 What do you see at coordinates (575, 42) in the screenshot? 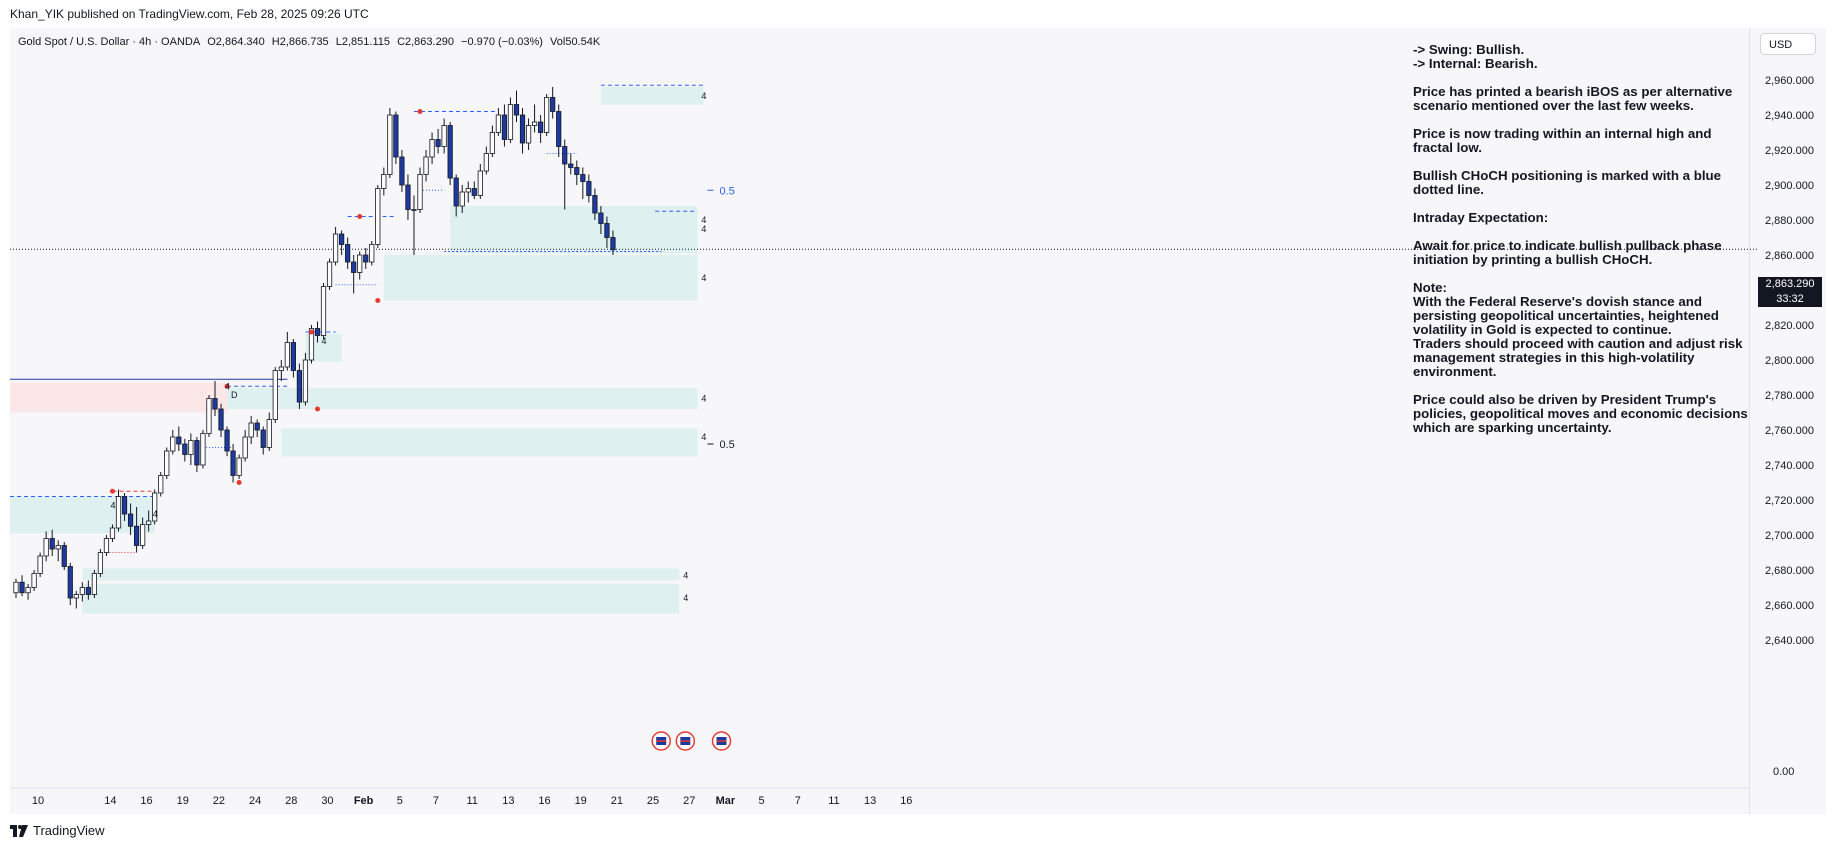
I see `volume-value: Vol50.54K` at bounding box center [575, 42].